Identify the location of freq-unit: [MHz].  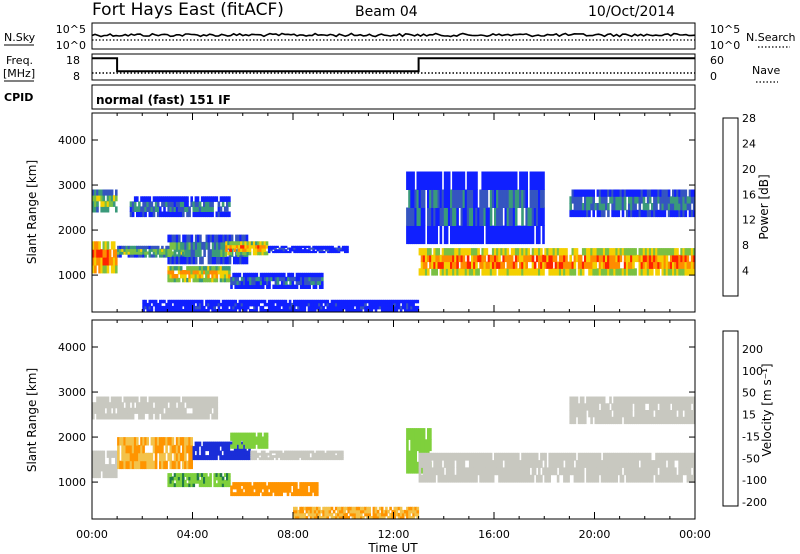
(19, 73).